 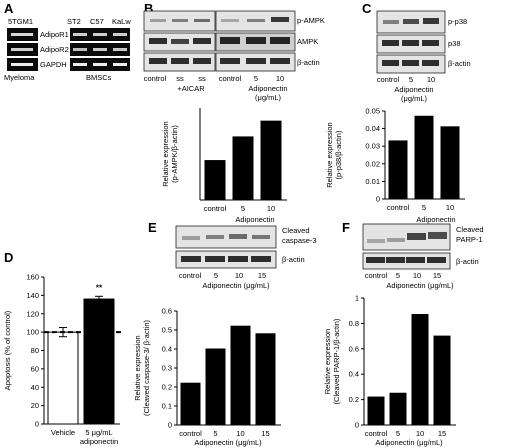 I want to click on blot-label: caspase-3, so click(x=299, y=240).